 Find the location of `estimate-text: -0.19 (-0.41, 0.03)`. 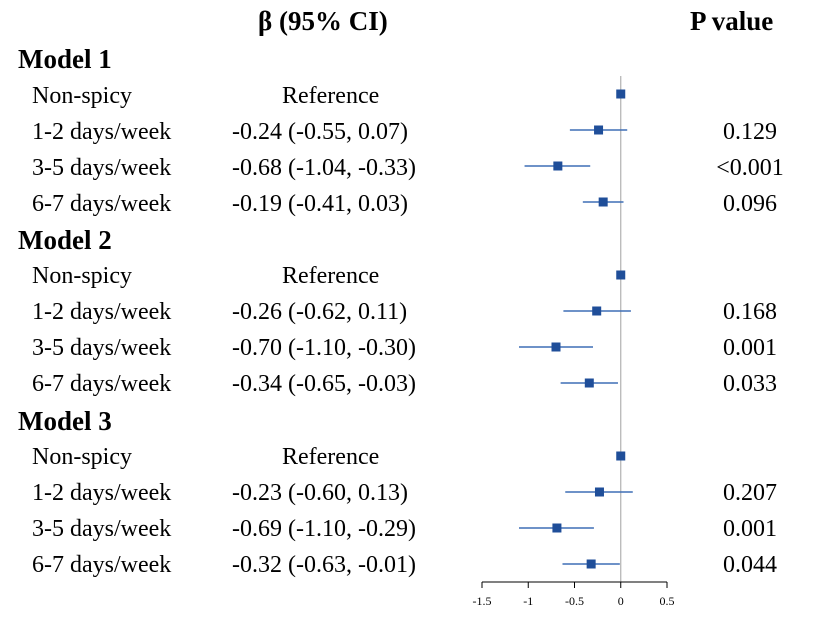

estimate-text: -0.19 (-0.41, 0.03) is located at coordinates (320, 204).